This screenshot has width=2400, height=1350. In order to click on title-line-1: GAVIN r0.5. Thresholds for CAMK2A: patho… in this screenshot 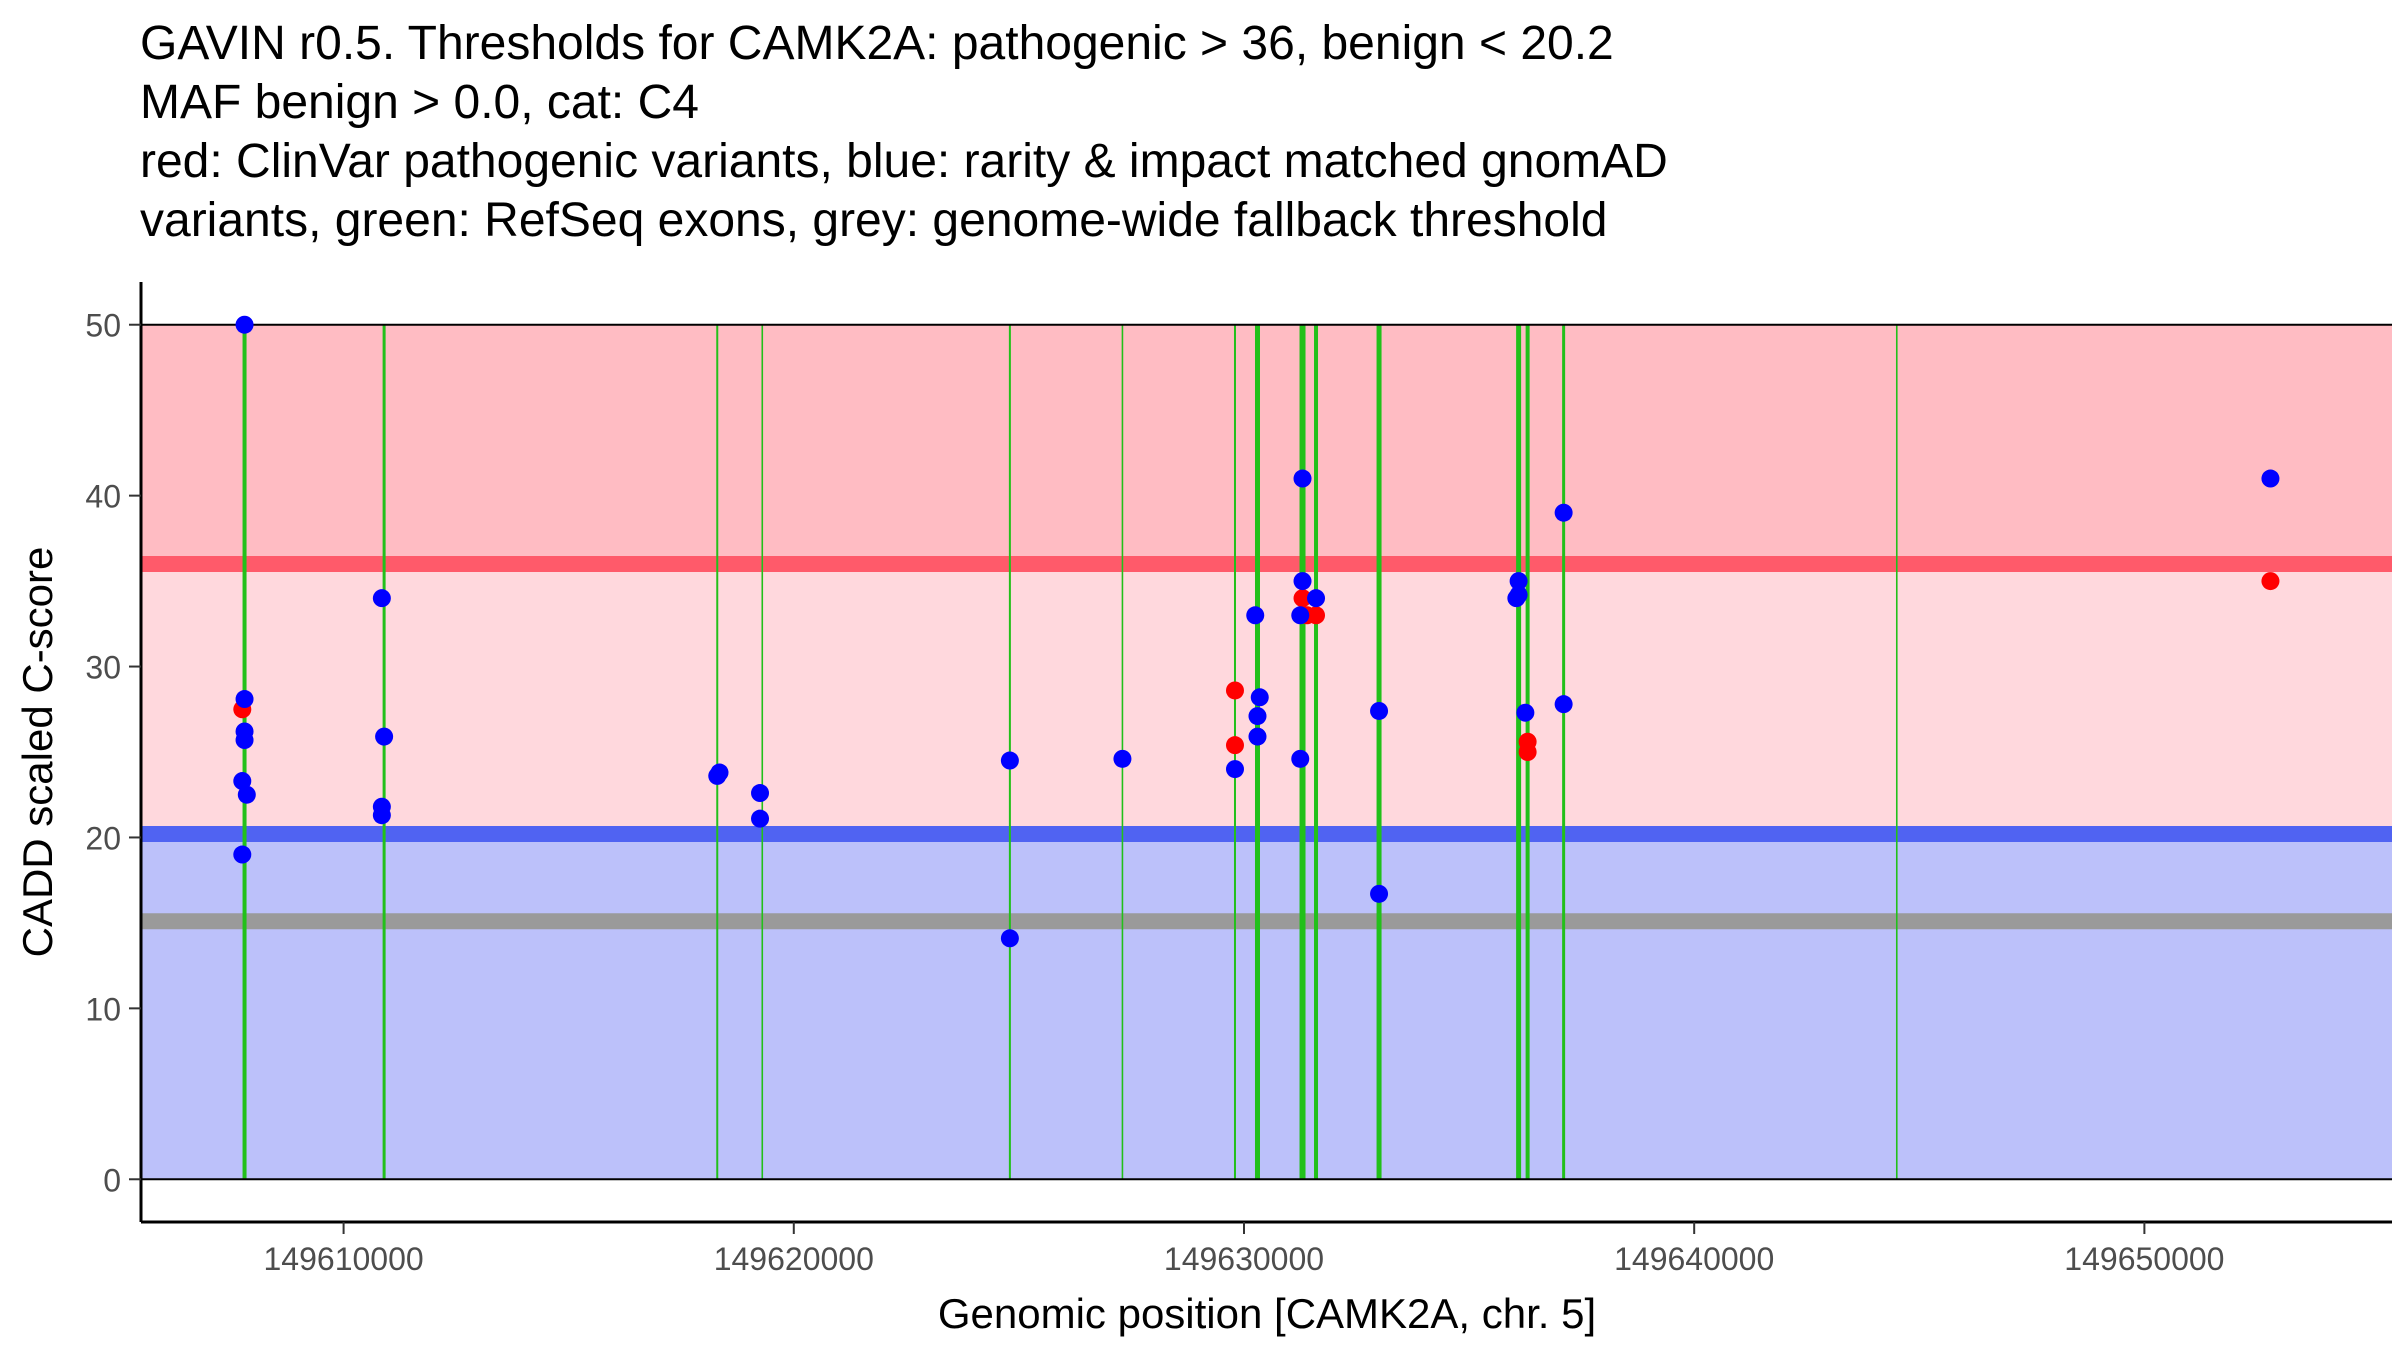, I will do `click(877, 43)`.